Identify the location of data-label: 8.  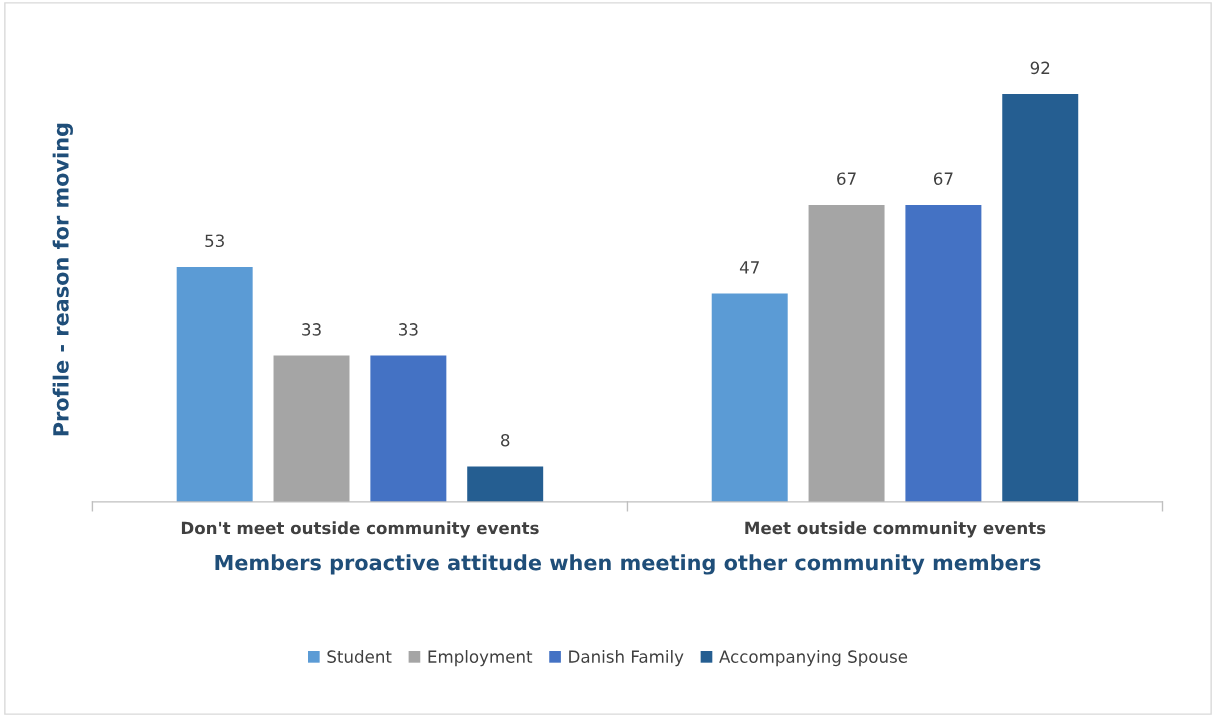
(505, 440).